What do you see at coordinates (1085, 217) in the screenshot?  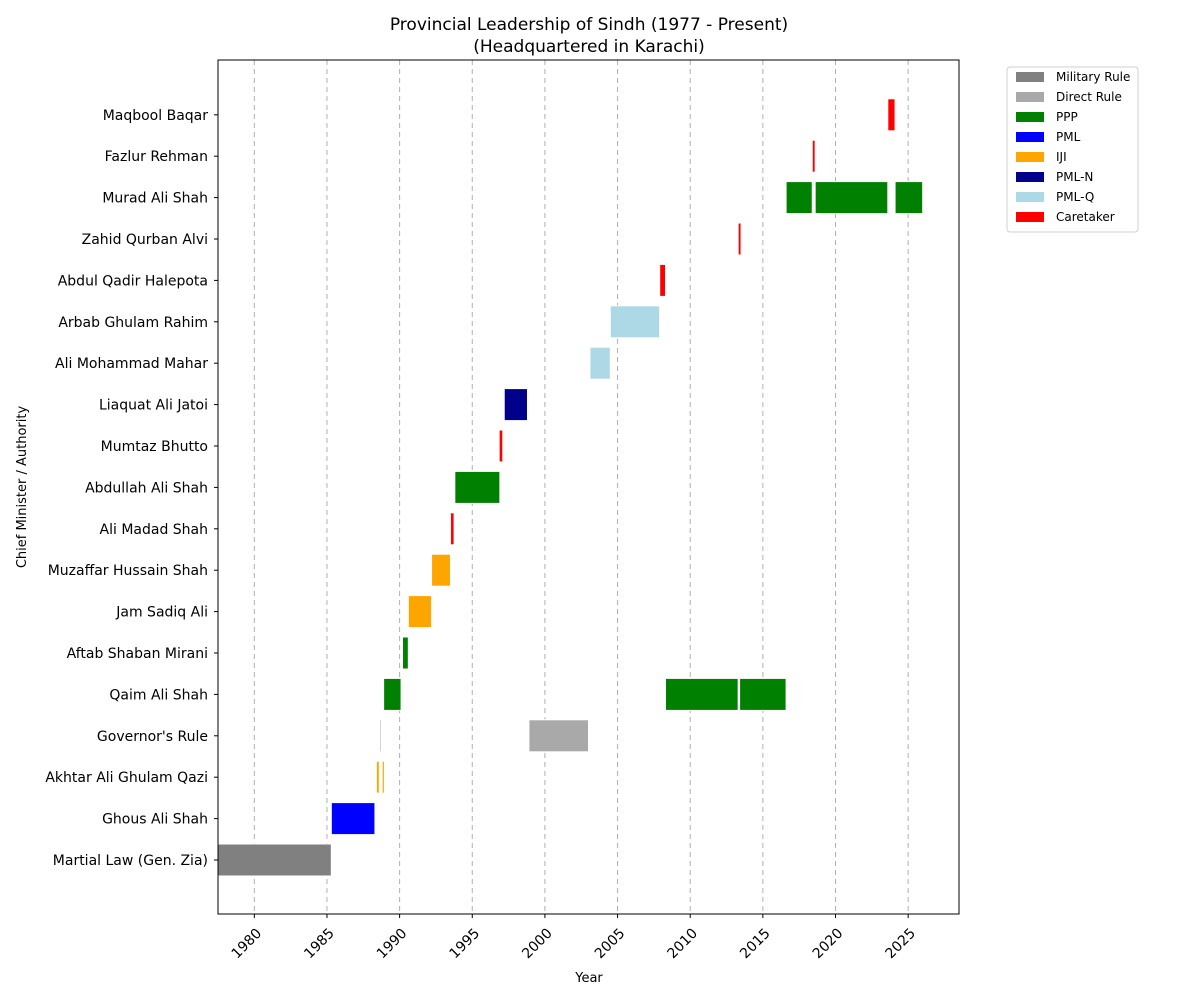 I see `legend-label: Caretaker` at bounding box center [1085, 217].